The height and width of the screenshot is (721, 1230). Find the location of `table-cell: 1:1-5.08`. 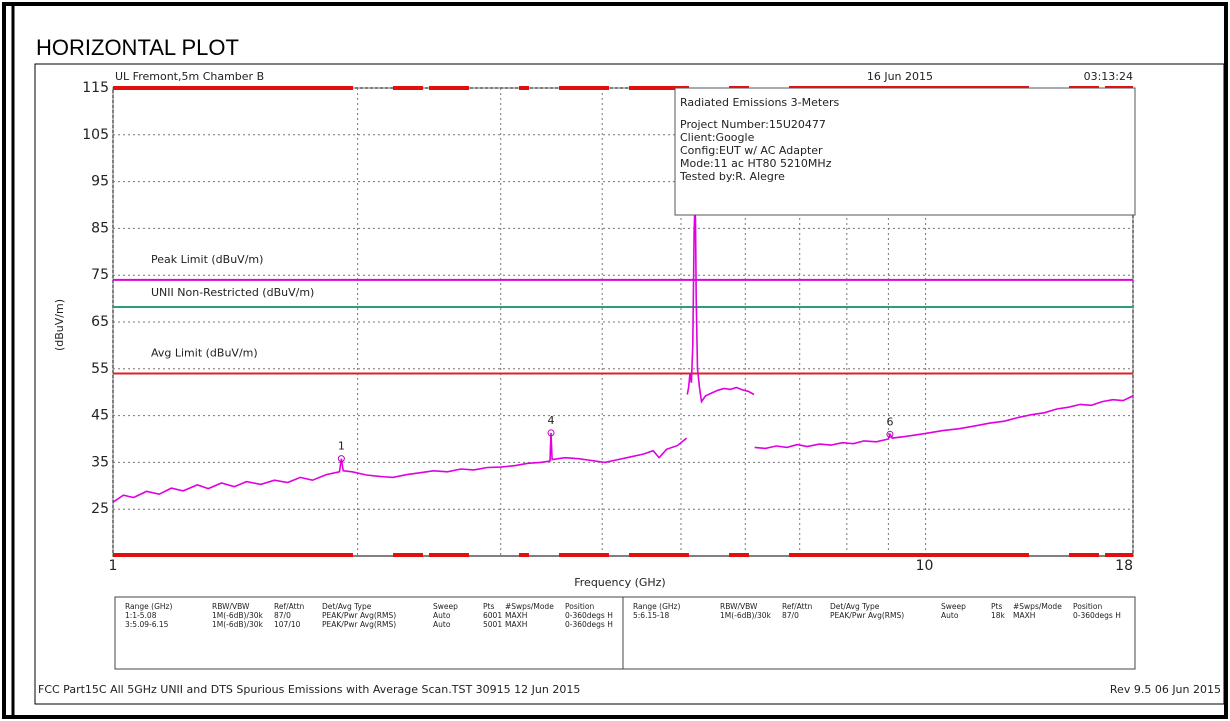

table-cell: 1:1-5.08 is located at coordinates (141, 615).